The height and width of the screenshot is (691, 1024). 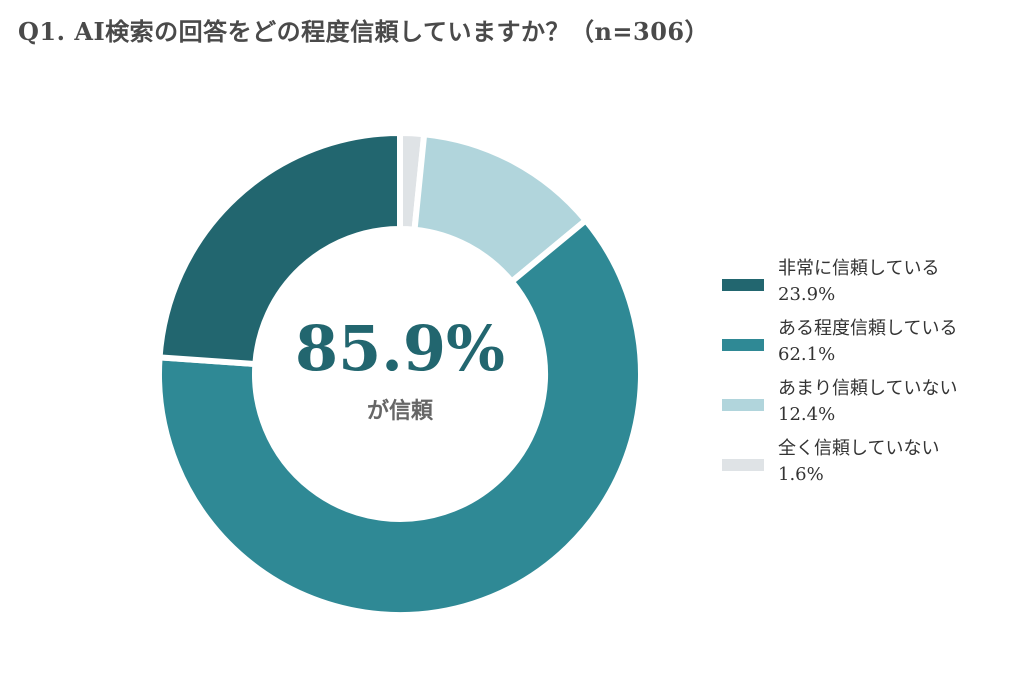 I want to click on legend-label: 全く信頼していない, so click(x=859, y=448).